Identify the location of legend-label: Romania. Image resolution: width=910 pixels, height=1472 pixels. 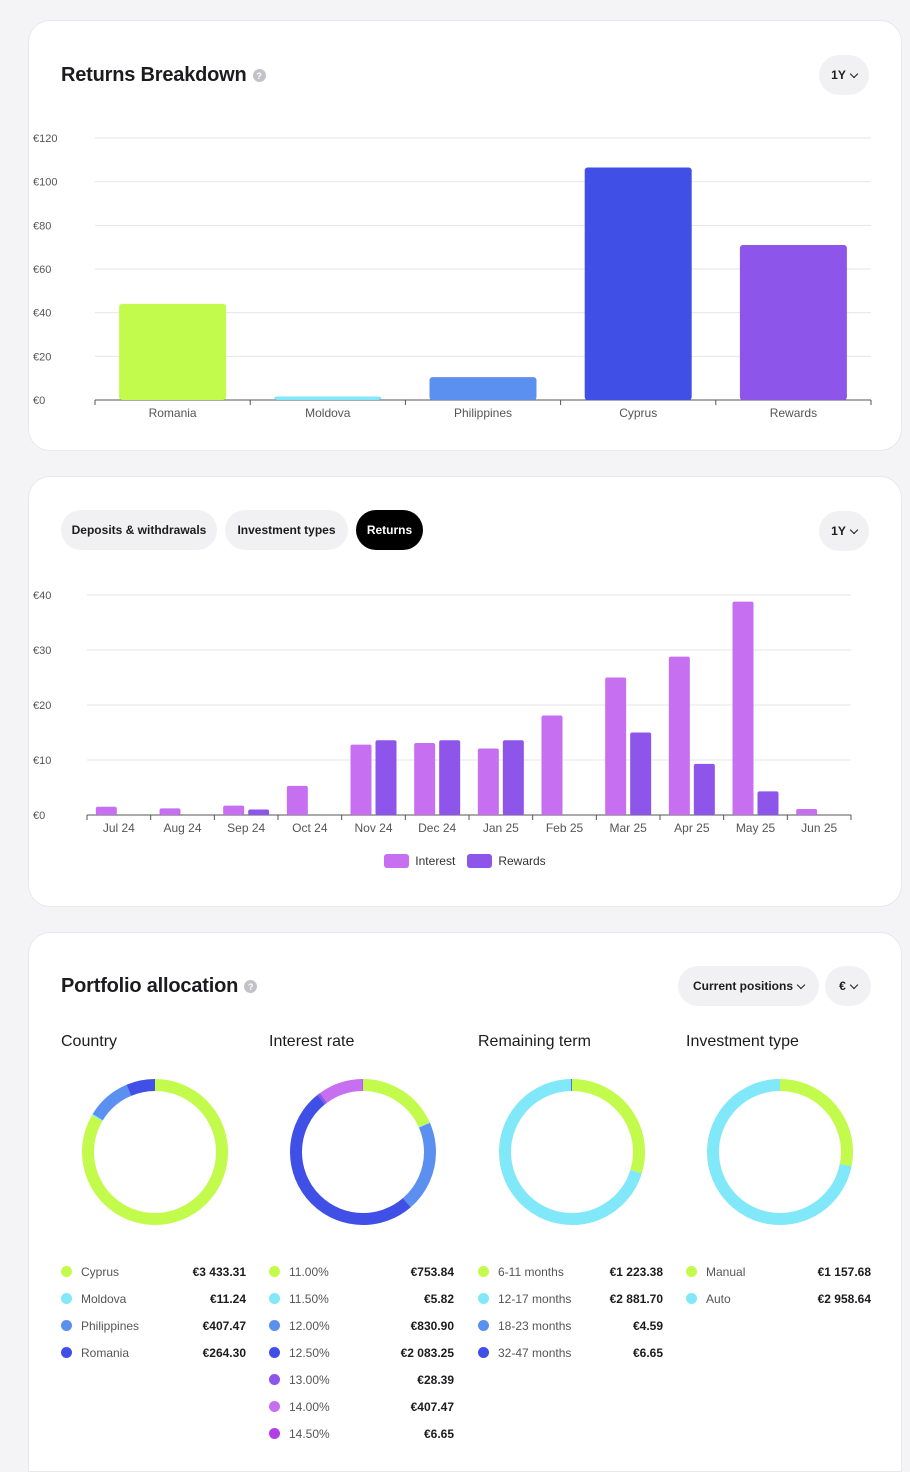
(105, 1352).